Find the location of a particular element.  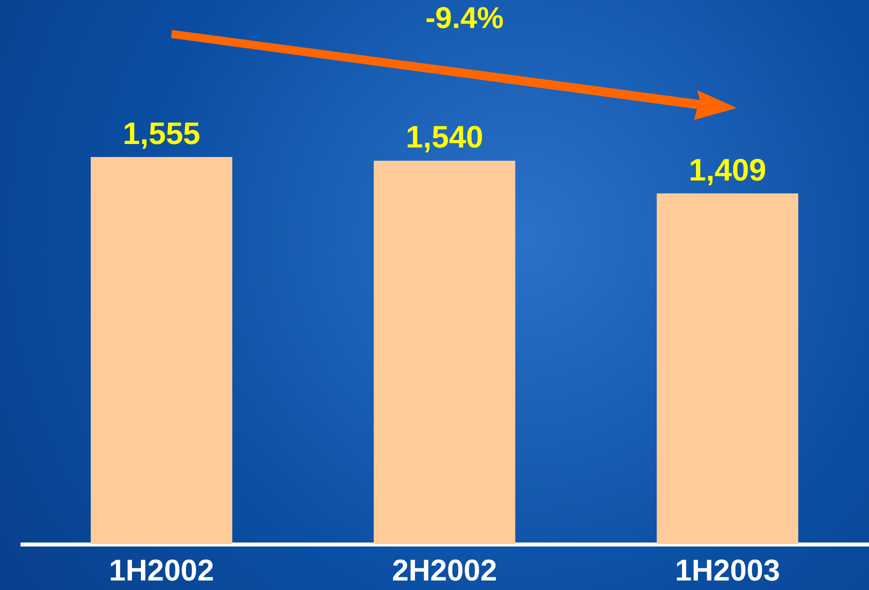

text: -9.4% is located at coordinates (464, 18).